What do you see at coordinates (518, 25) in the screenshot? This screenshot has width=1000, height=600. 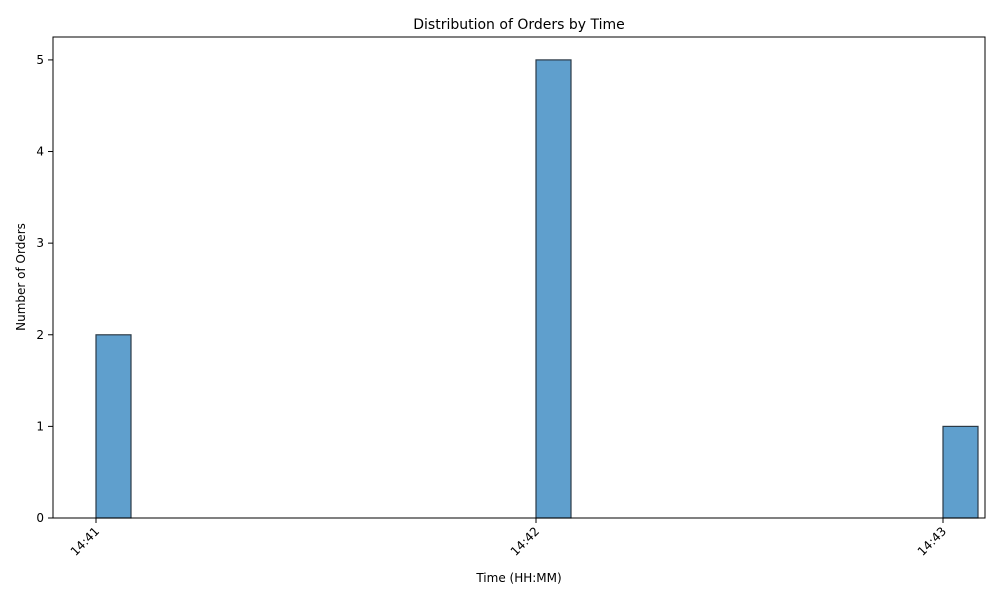 I see `chart-title: Distribution of Orders by Time` at bounding box center [518, 25].